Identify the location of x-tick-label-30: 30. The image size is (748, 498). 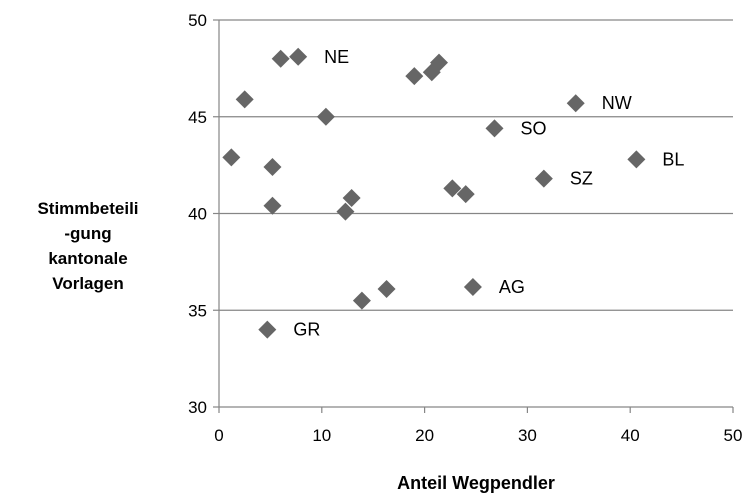
(527, 435).